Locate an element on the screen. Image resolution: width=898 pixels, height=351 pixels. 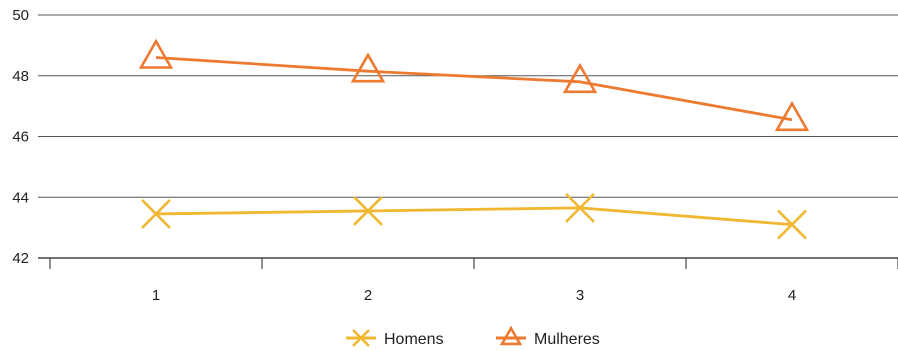
legend-label: Homens is located at coordinates (414, 339).